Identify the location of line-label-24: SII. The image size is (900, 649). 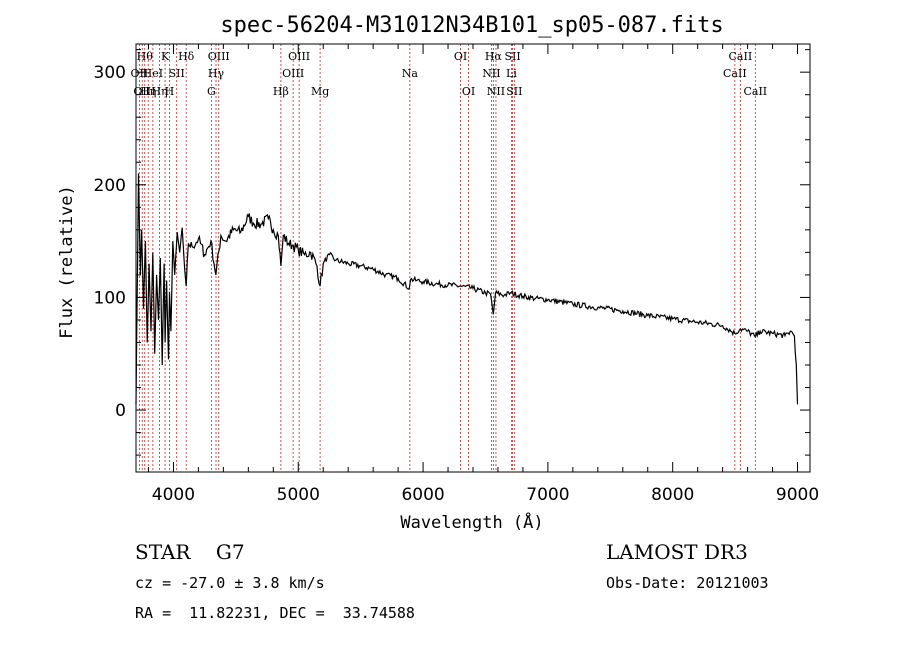
(512, 56).